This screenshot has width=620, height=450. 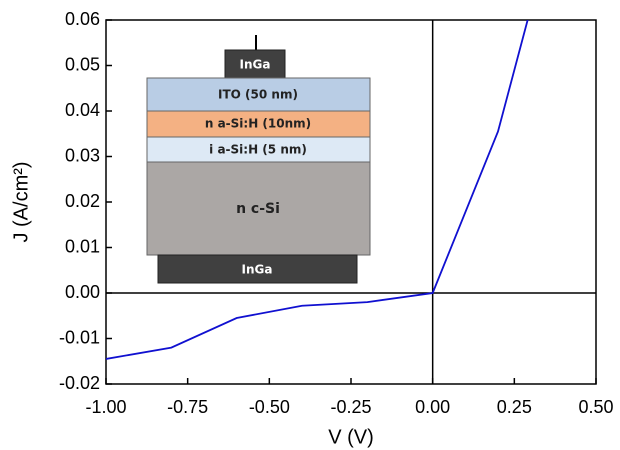 What do you see at coordinates (79, 383) in the screenshot?
I see `y-tick-label: -0.02` at bounding box center [79, 383].